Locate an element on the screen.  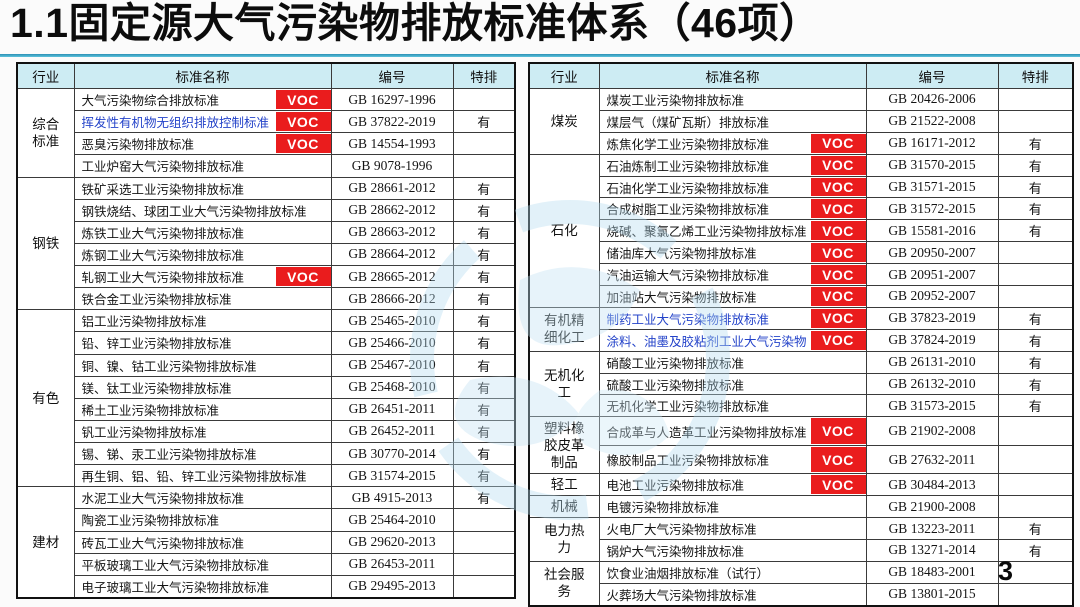
code-cell: GB 26453-2011 is located at coordinates (392, 564).